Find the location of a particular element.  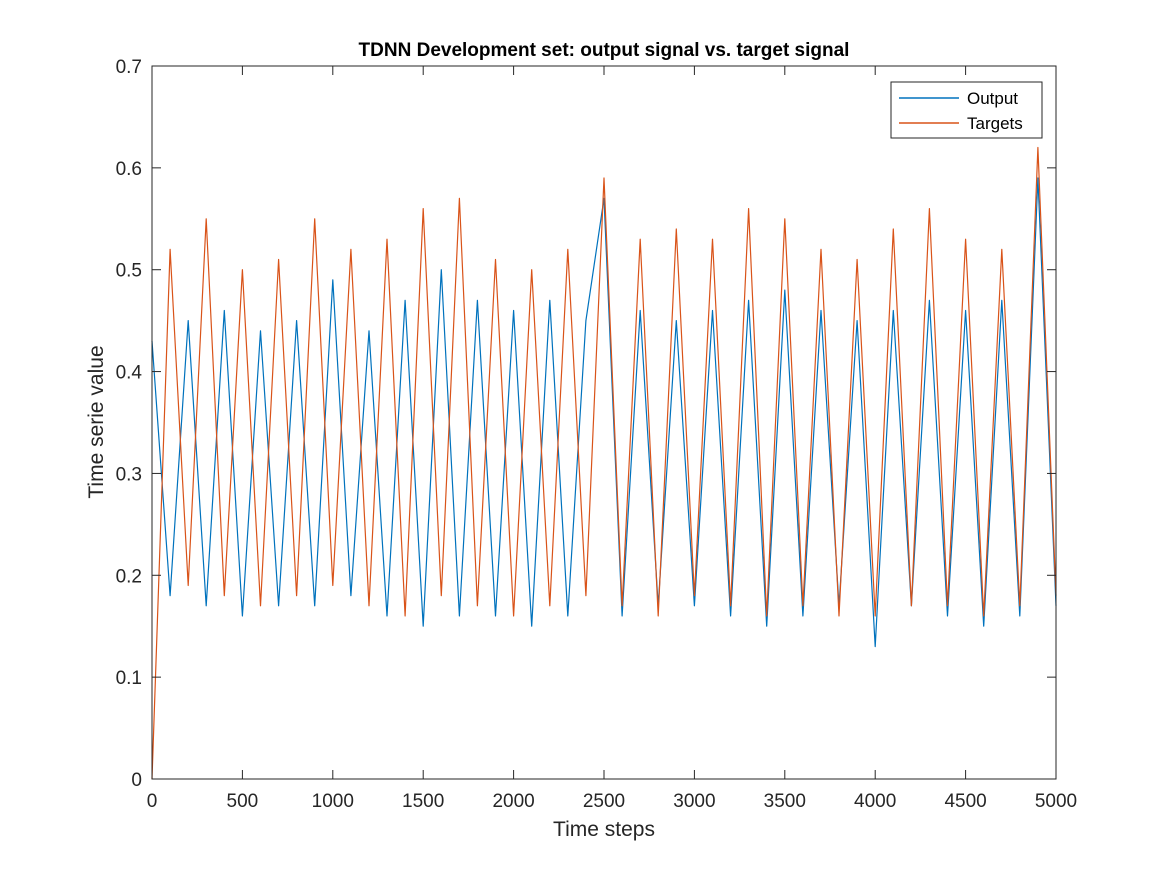

x-tick-label: 5000 is located at coordinates (1056, 801).